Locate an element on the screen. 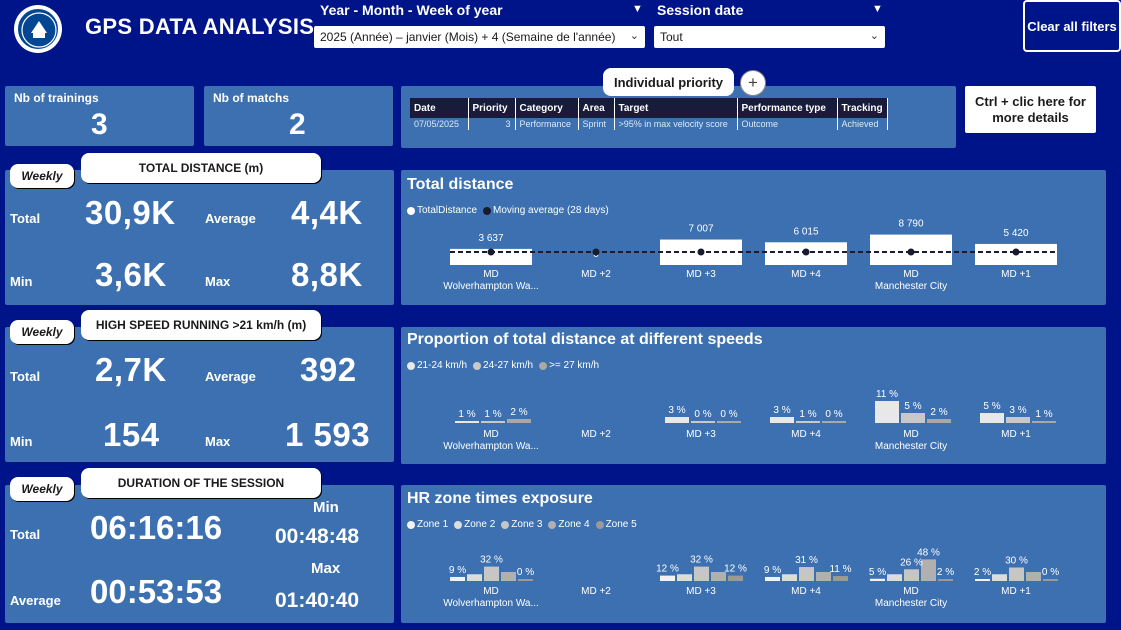  col-header: Priority is located at coordinates (492, 108).